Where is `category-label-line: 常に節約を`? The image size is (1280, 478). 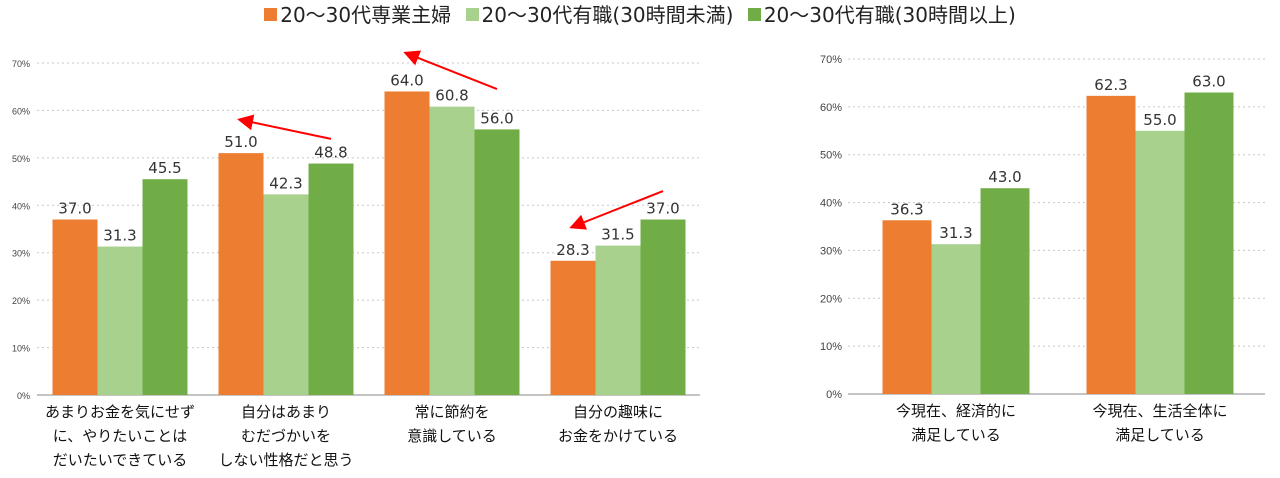 category-label-line: 常に節約を is located at coordinates (451, 412).